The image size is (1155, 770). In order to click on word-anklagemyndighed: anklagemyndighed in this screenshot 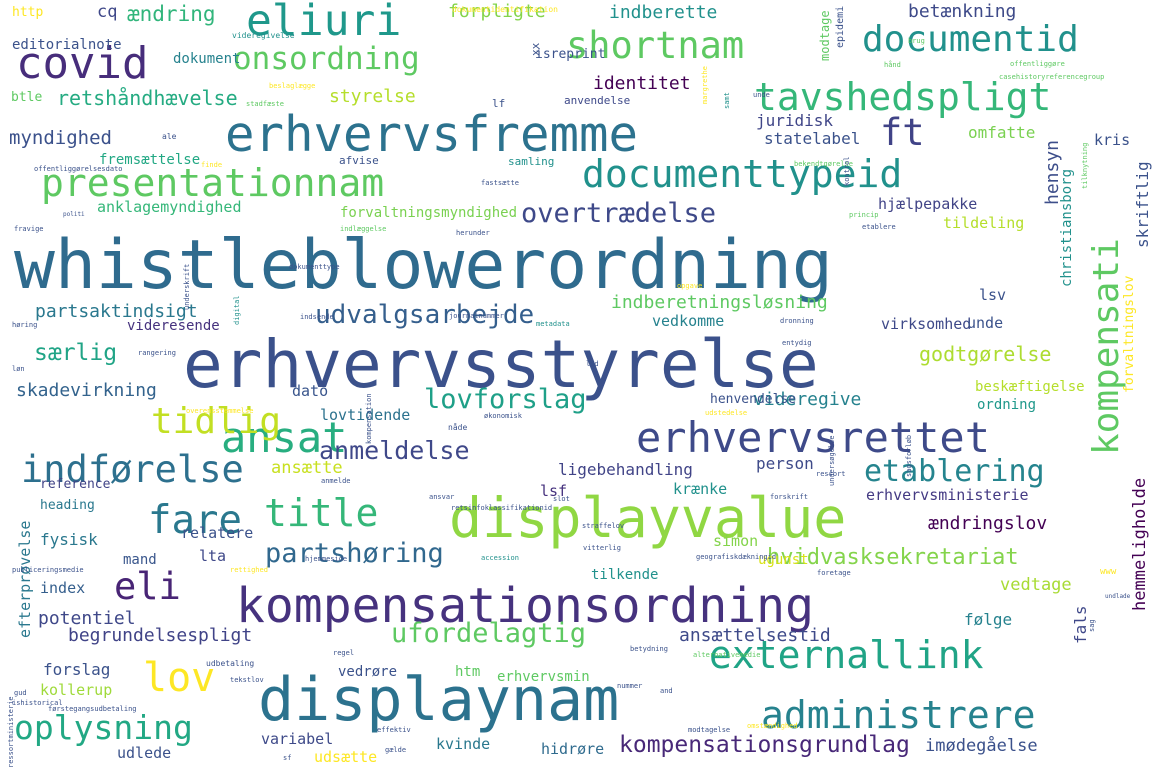, I will do `click(169, 207)`.